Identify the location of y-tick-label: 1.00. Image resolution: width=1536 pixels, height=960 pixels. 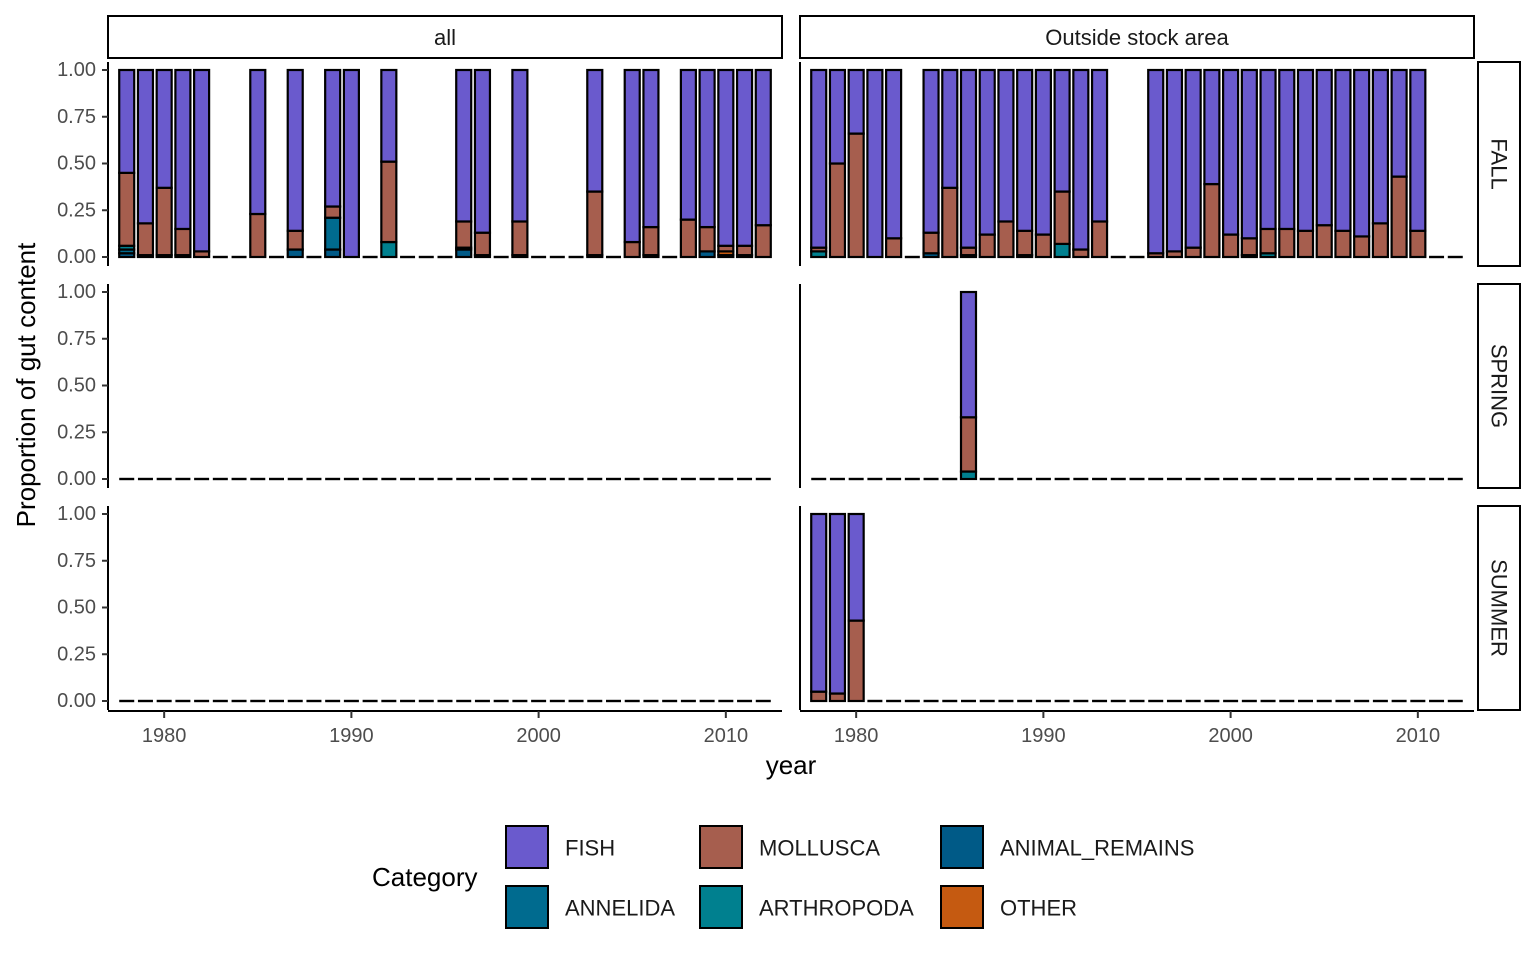
(76, 292).